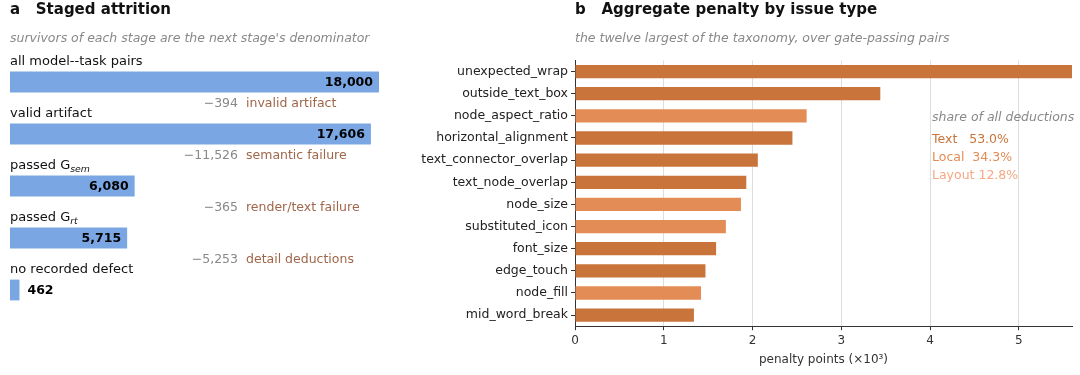 The width and height of the screenshot is (1080, 375). What do you see at coordinates (752, 339) in the screenshot?
I see `x-tick-label: 2` at bounding box center [752, 339].